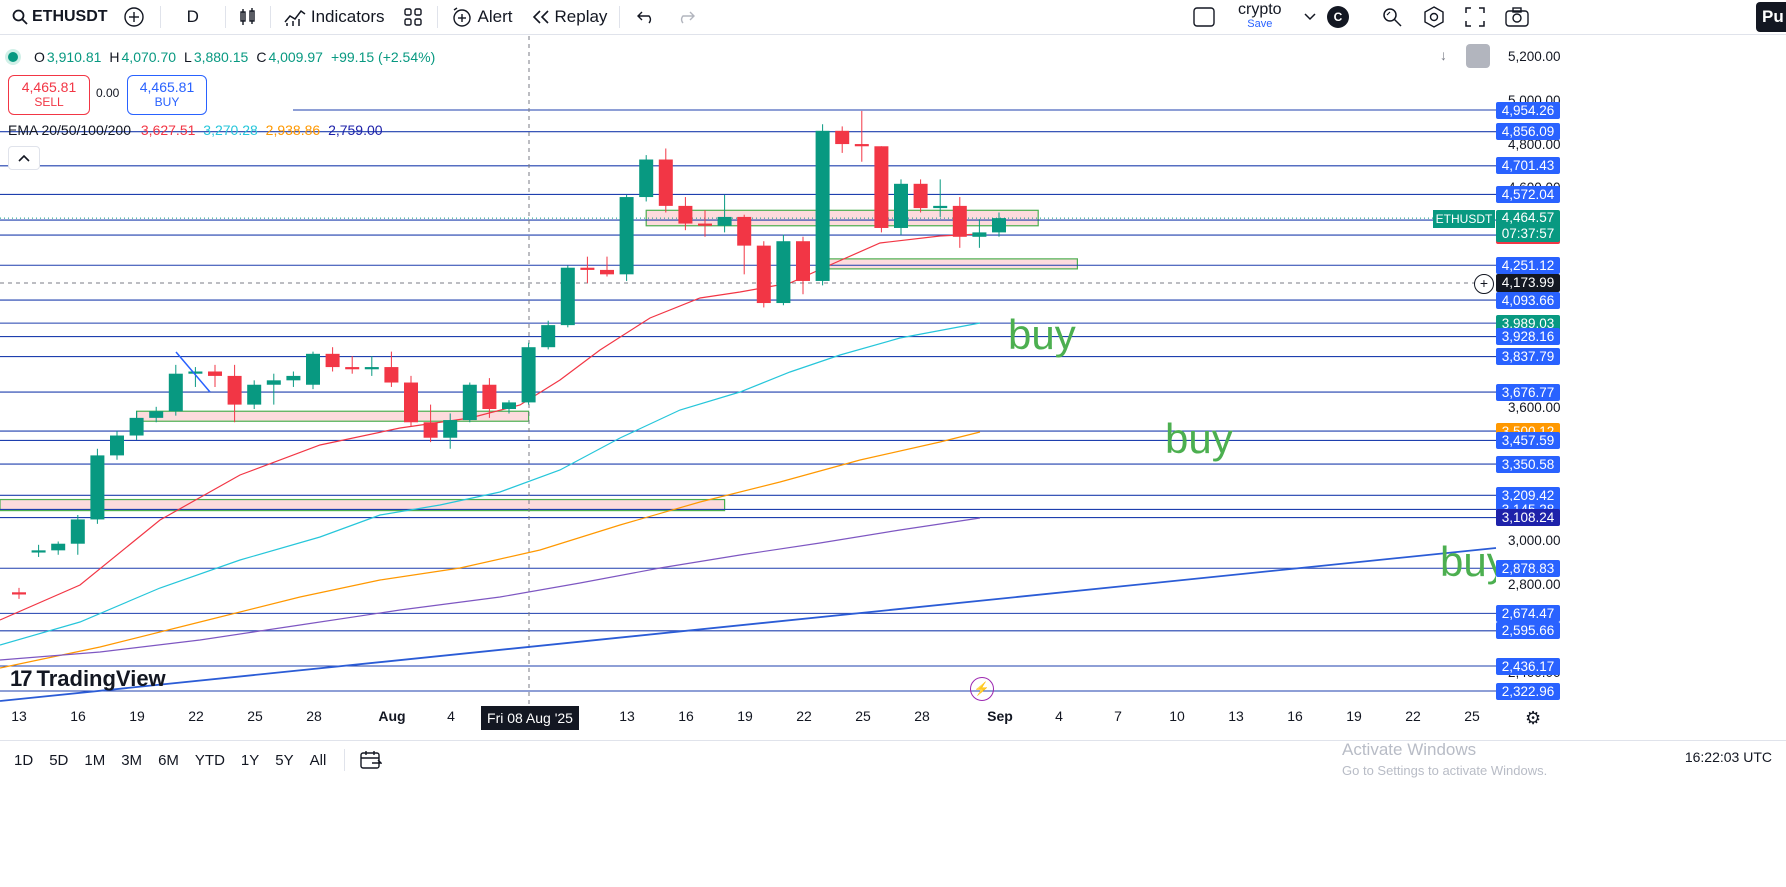 Image resolution: width=1786 pixels, height=887 pixels. What do you see at coordinates (167, 87) in the screenshot?
I see `buy-price: 4,465.81` at bounding box center [167, 87].